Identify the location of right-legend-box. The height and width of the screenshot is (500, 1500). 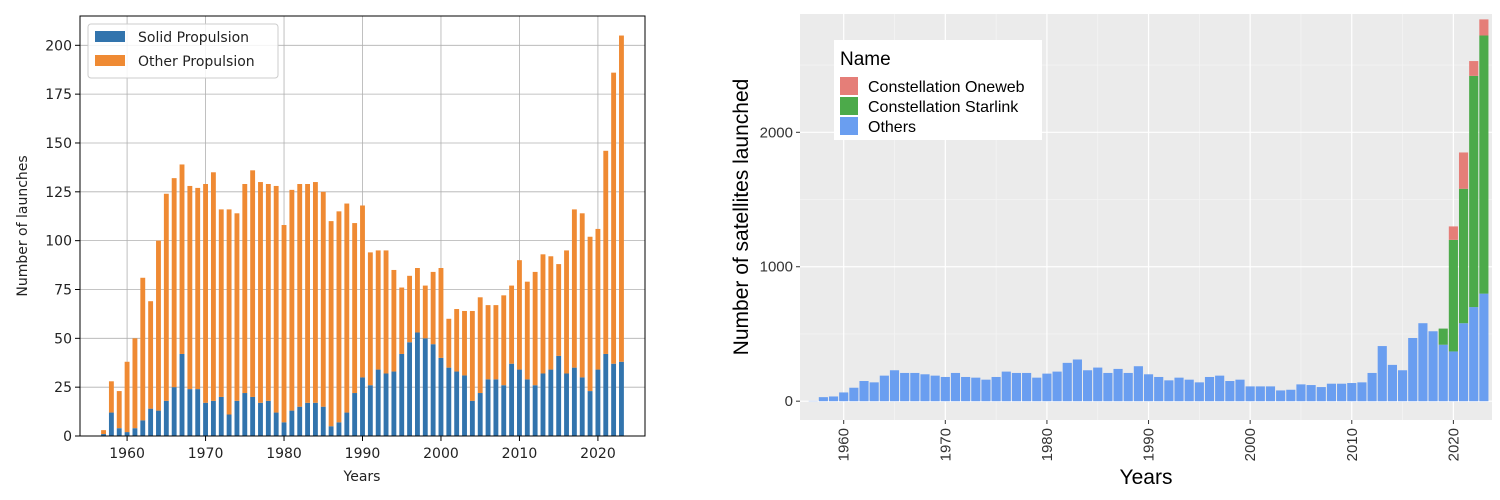
(938, 90).